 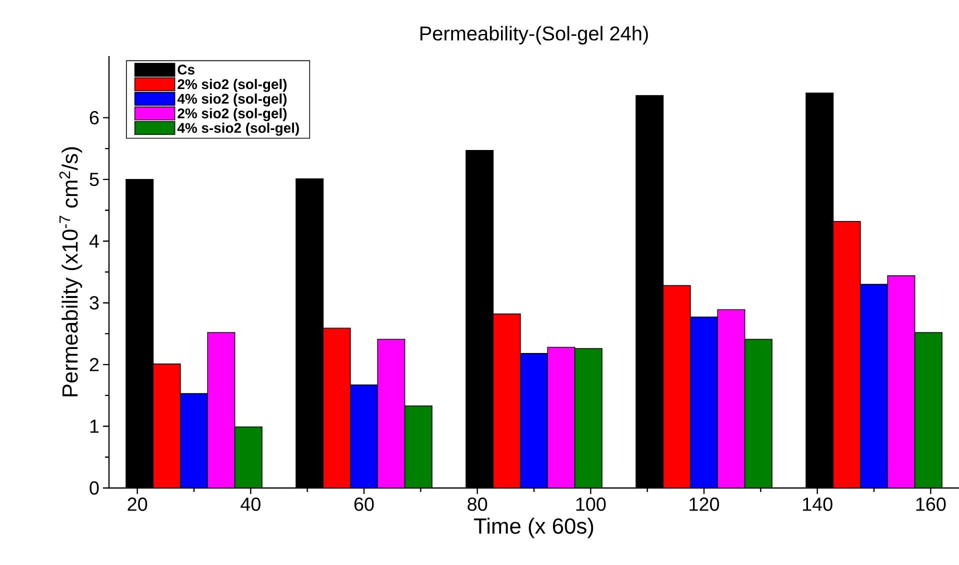 What do you see at coordinates (232, 100) in the screenshot?
I see `legend-label: 4% sio2 (sol-gel)` at bounding box center [232, 100].